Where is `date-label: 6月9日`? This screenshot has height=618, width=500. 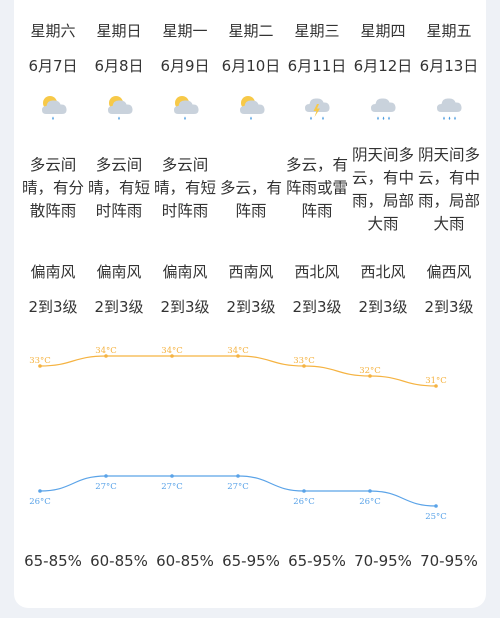
date-label: 6月9日 is located at coordinates (185, 66).